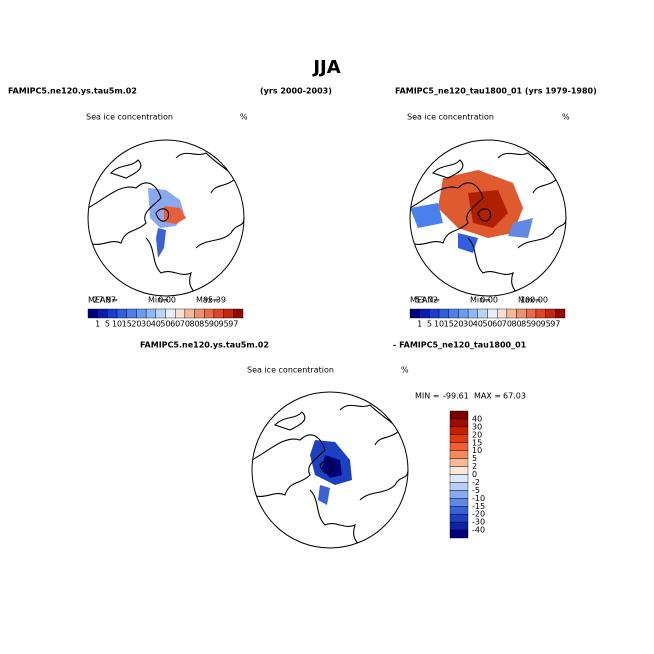 The height and width of the screenshot is (654, 654). I want to click on case-label: FAMIPC5_ne120_tau1800_01 (yrs 1979-1980), so click(496, 91).